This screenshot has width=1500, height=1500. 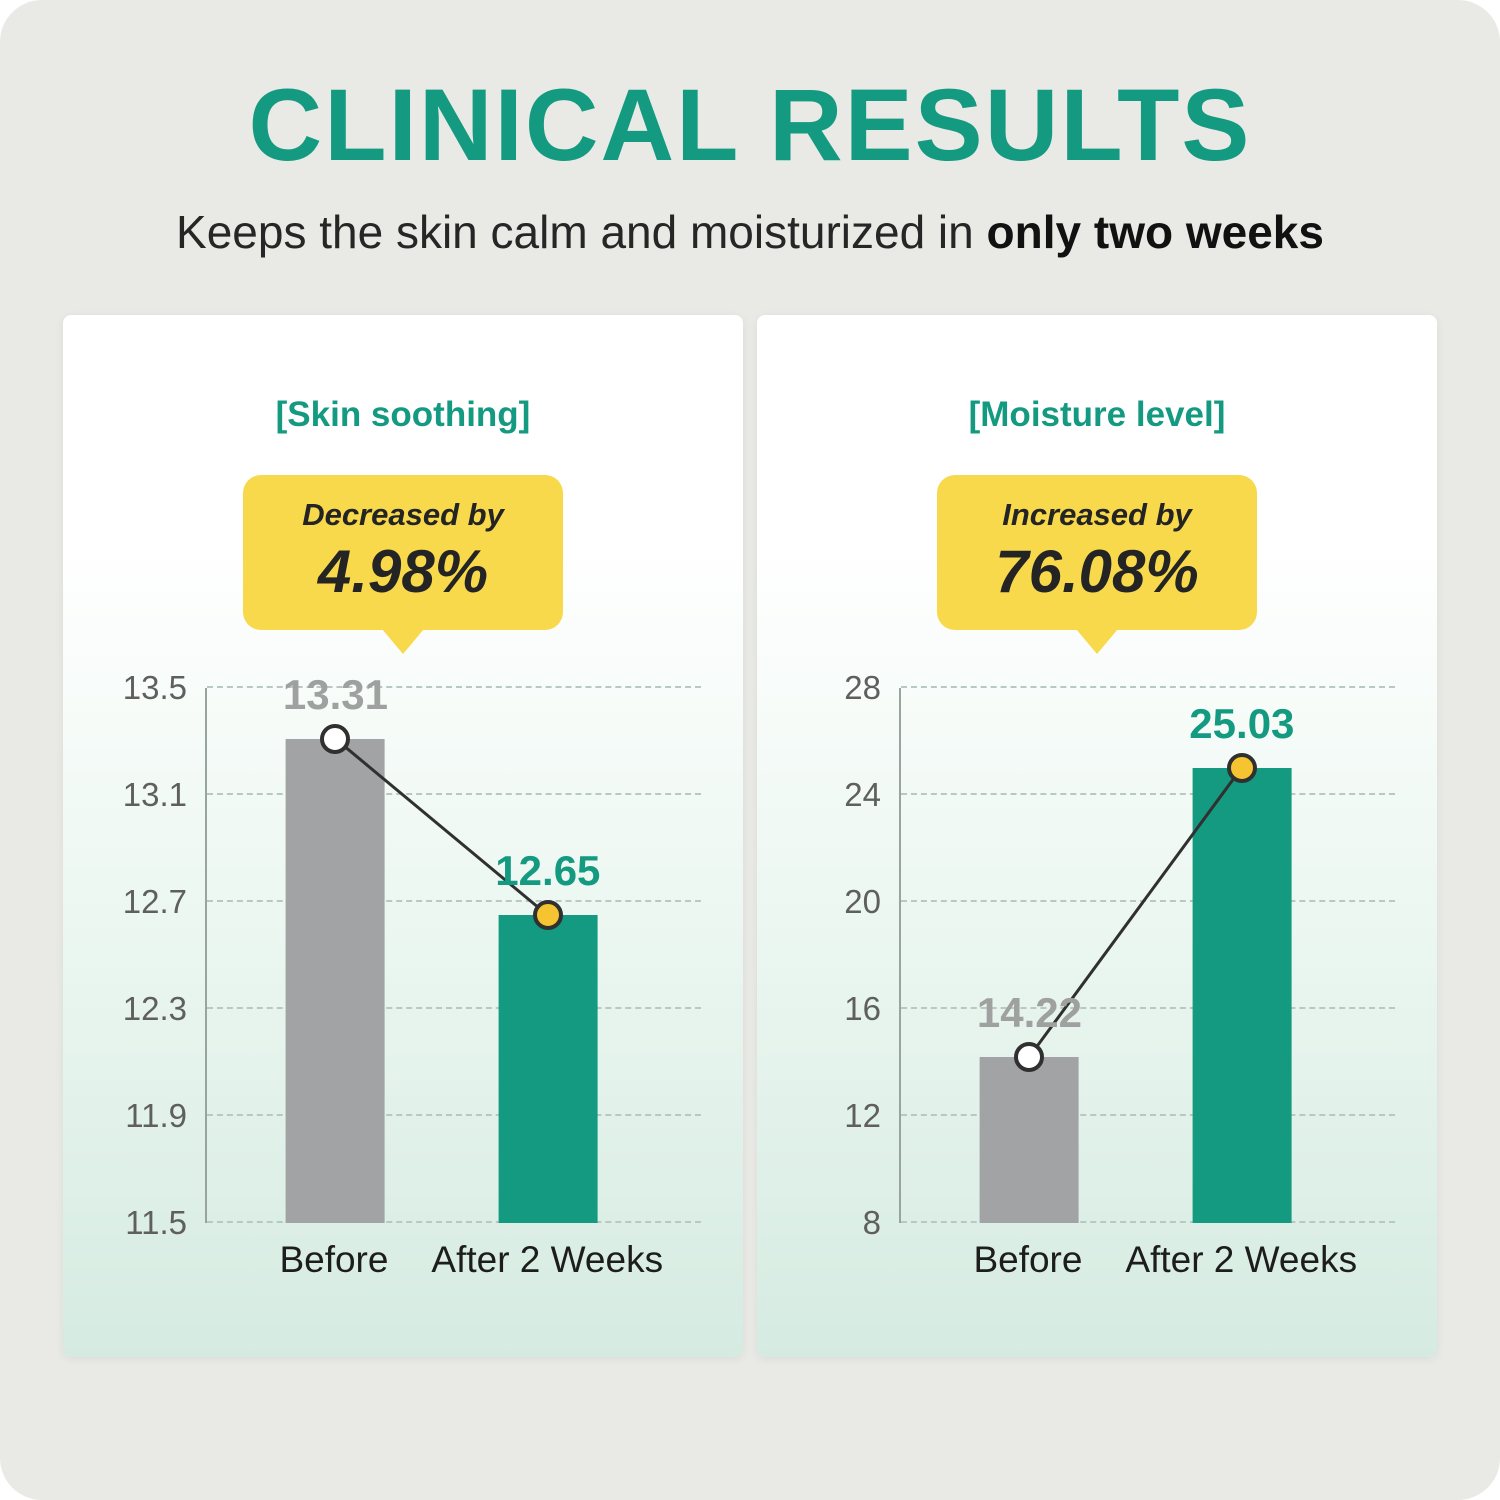 What do you see at coordinates (403, 572) in the screenshot?
I see `badge-value: 4.98%` at bounding box center [403, 572].